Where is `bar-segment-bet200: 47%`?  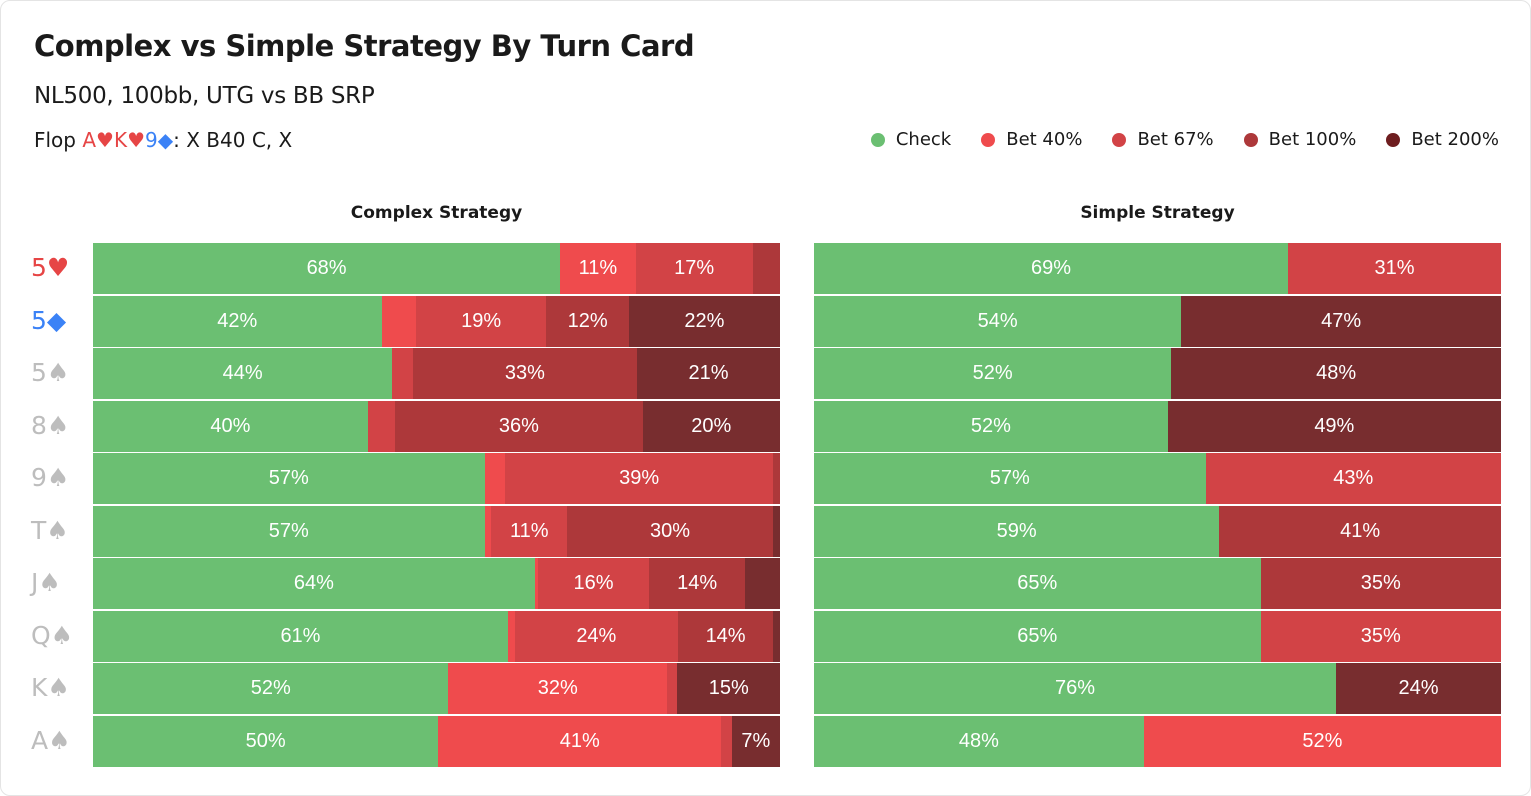
bar-segment-bet200: 47% is located at coordinates (1341, 321).